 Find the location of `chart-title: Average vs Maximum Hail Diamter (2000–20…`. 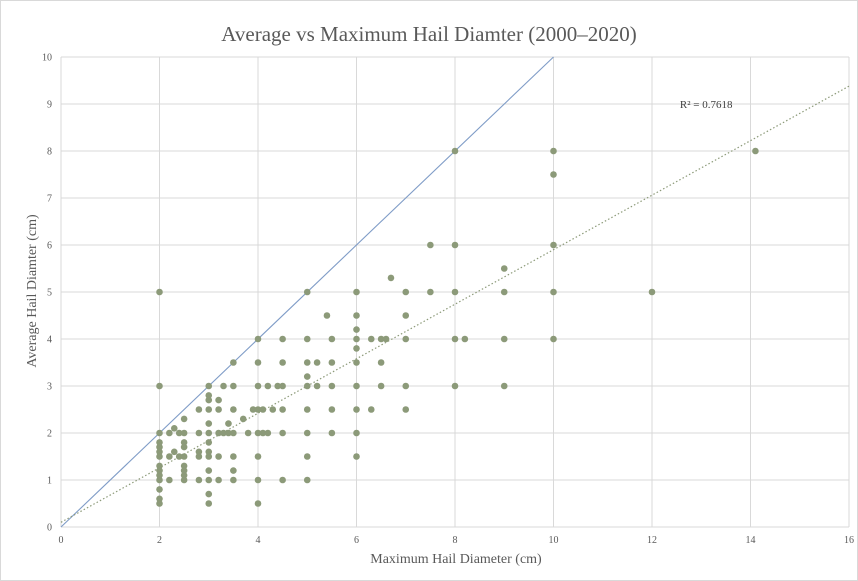

chart-title: Average vs Maximum Hail Diamter (2000–20… is located at coordinates (428, 34).